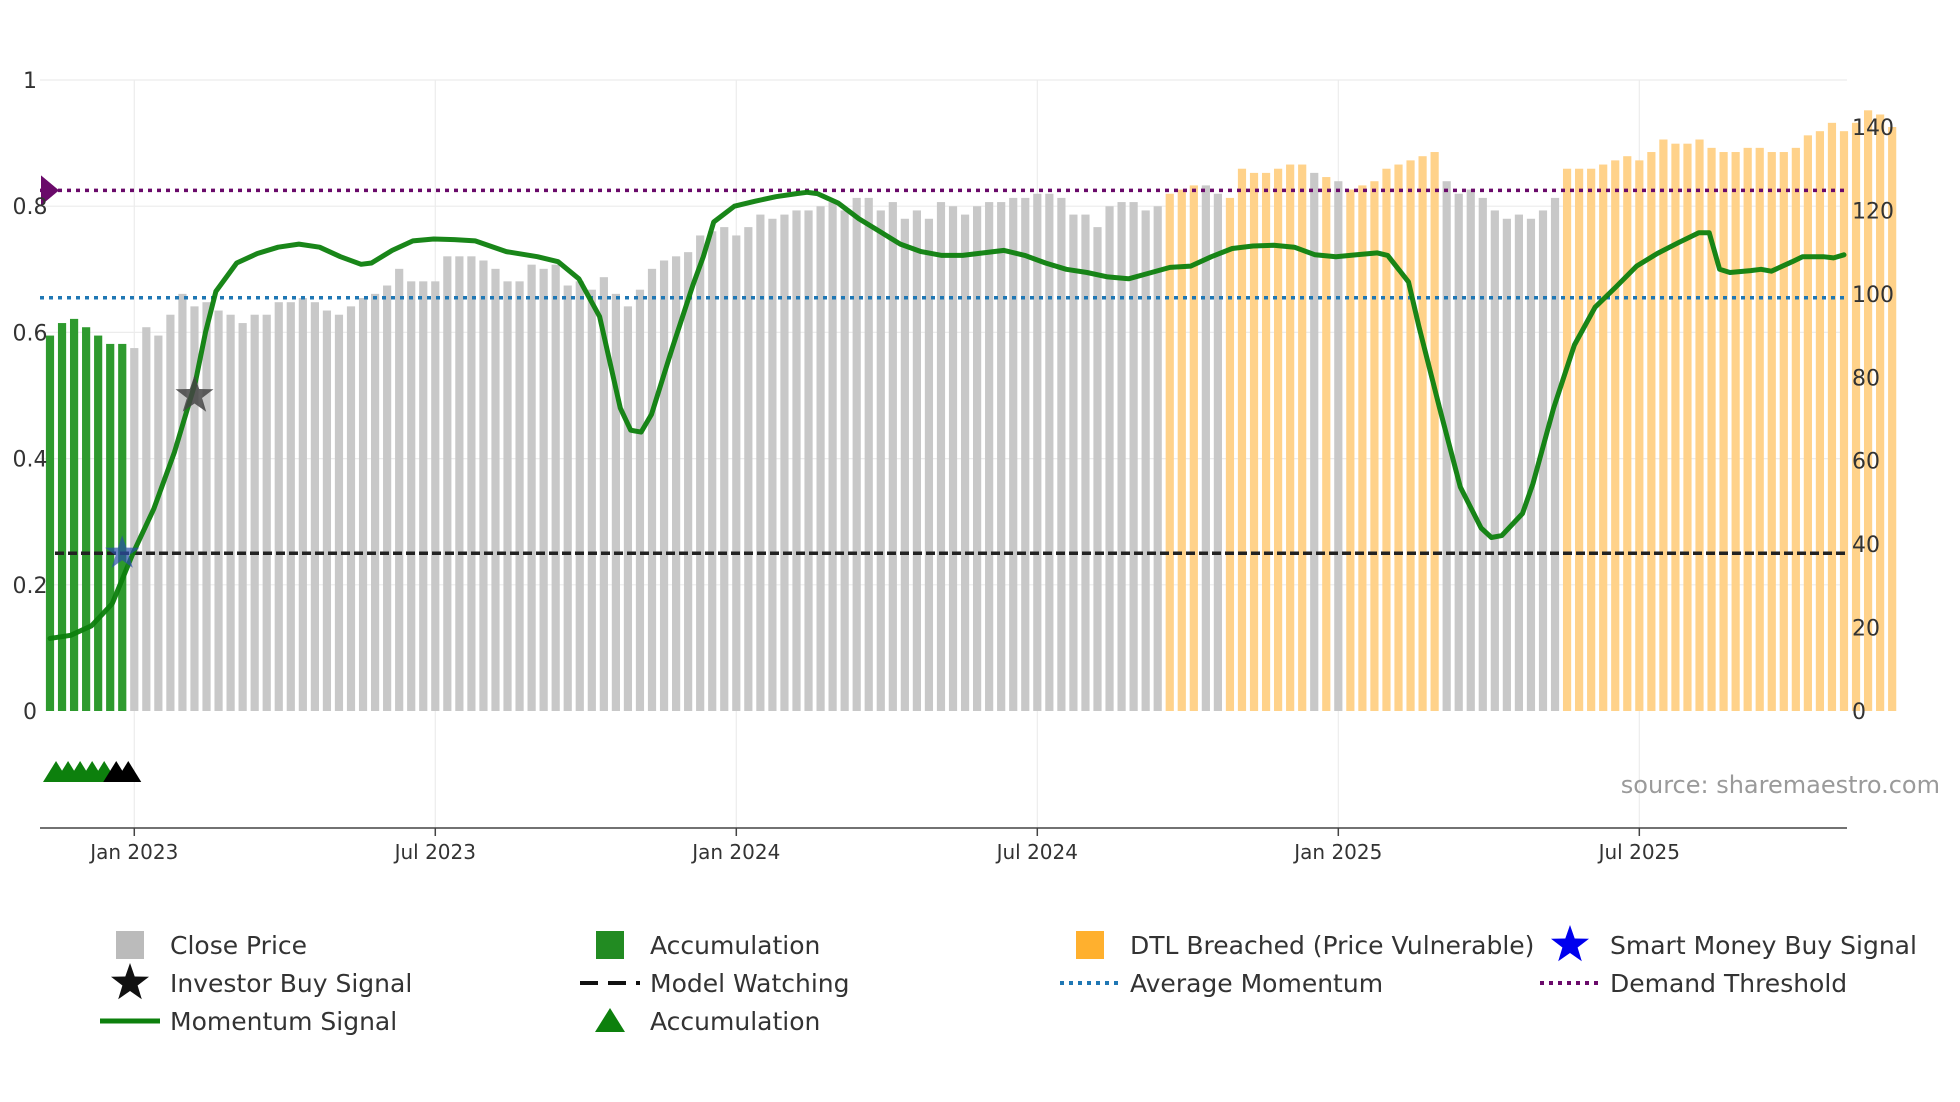 This screenshot has width=1960, height=1102. Describe the element at coordinates (30, 712) in the screenshot. I see `left-tick-label: 0` at that location.